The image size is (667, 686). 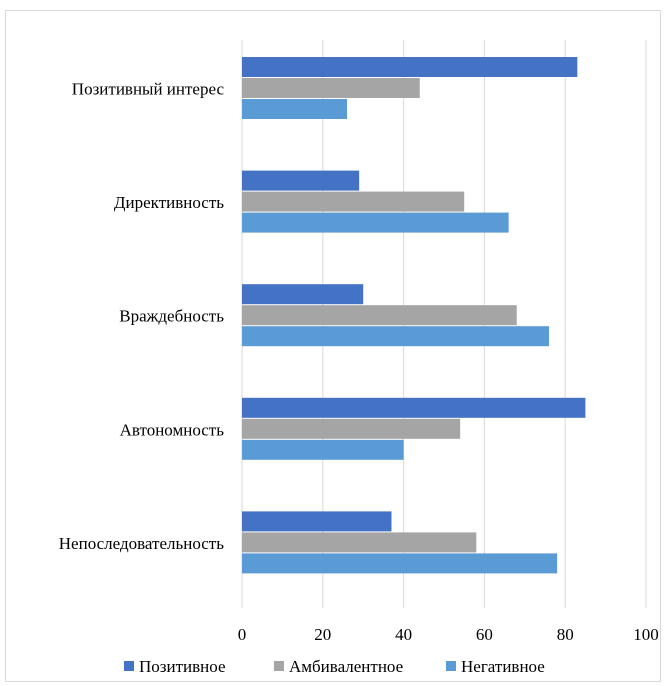 I want to click on category-label: Директивность, so click(x=169, y=202).